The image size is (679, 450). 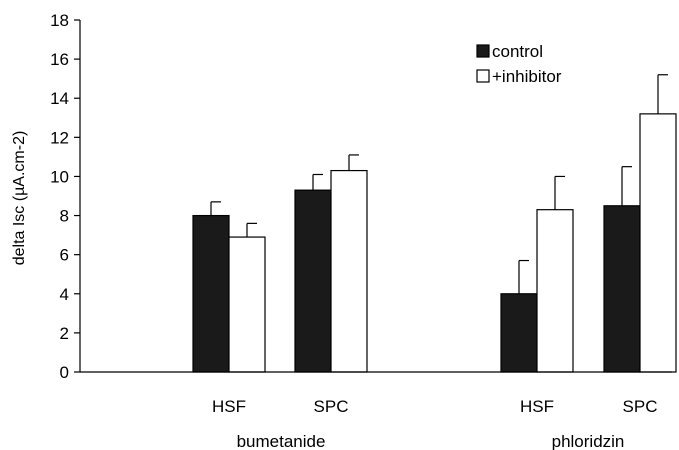 What do you see at coordinates (64, 255) in the screenshot?
I see `y-tick-label: 6` at bounding box center [64, 255].